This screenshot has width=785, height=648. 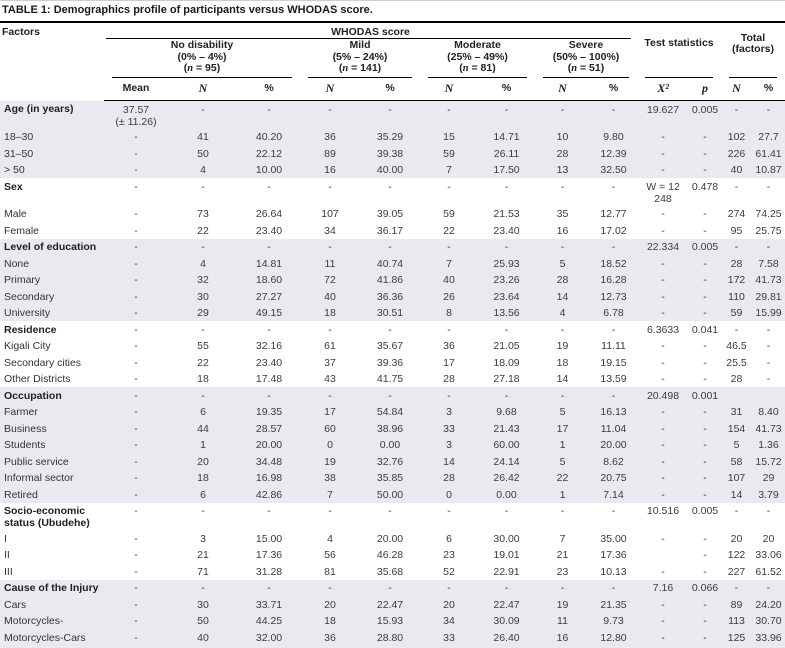 I want to click on cell-severe-pct: 21.35, so click(x=613, y=604).